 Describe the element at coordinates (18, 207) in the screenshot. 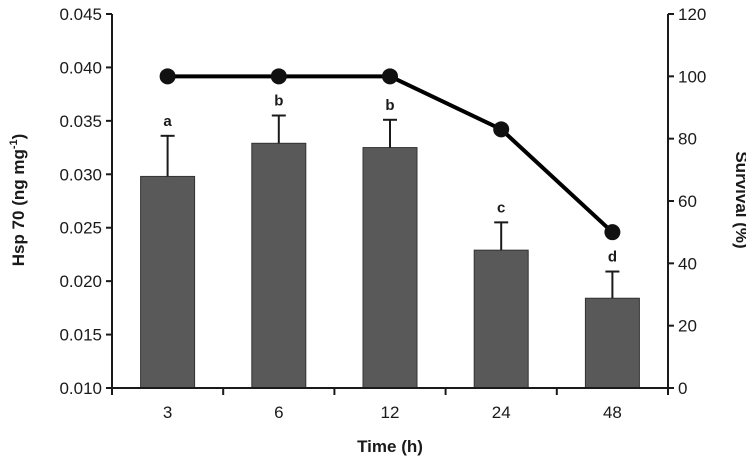

I see `y-left-title-main: Hsp 70 (ng mg` at that location.